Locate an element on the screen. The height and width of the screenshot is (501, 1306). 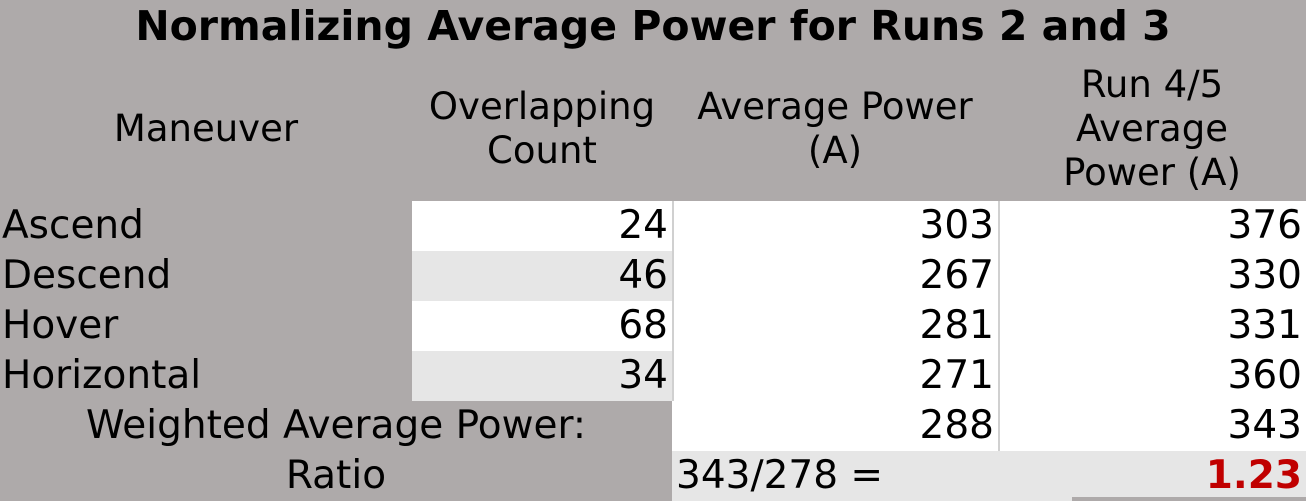
weighted-average-power: 288 is located at coordinates (835, 426).